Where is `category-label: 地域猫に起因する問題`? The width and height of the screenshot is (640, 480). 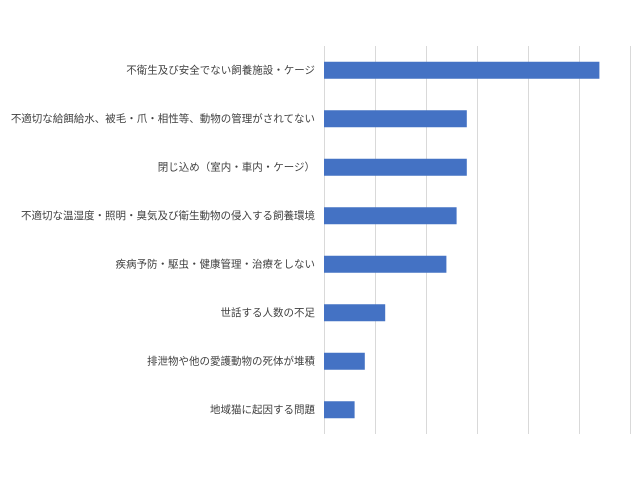 category-label: 地域猫に起因する問題 is located at coordinates (262, 409).